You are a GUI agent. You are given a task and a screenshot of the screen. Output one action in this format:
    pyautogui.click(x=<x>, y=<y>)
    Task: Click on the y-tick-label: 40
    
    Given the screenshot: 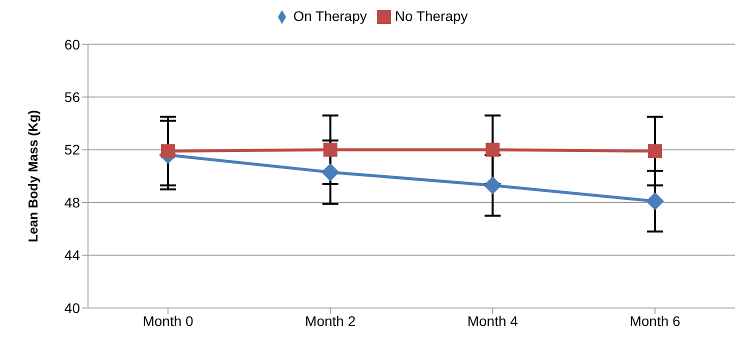 What is the action you would take?
    pyautogui.click(x=72, y=308)
    